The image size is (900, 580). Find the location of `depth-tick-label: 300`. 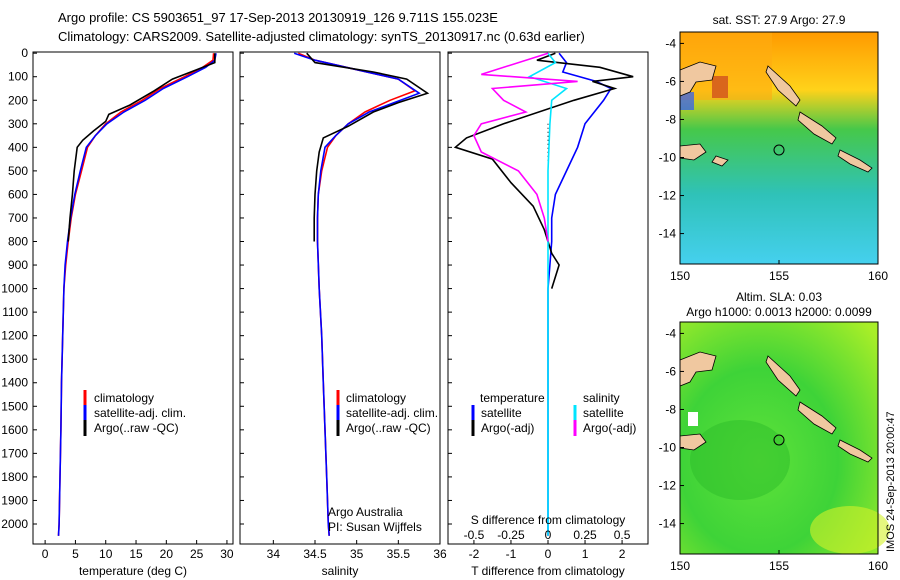

depth-tick-label: 300 is located at coordinates (18, 124).